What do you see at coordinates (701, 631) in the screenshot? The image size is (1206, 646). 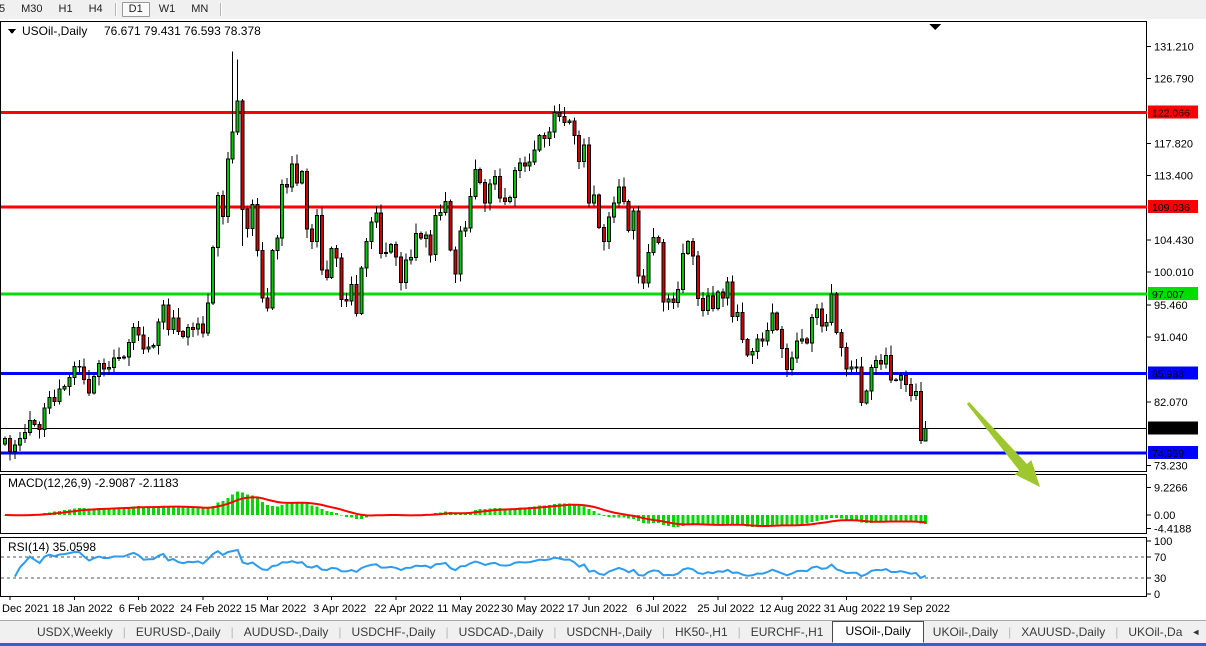 I see `tab-hk50-h1: HK50-,H1` at bounding box center [701, 631].